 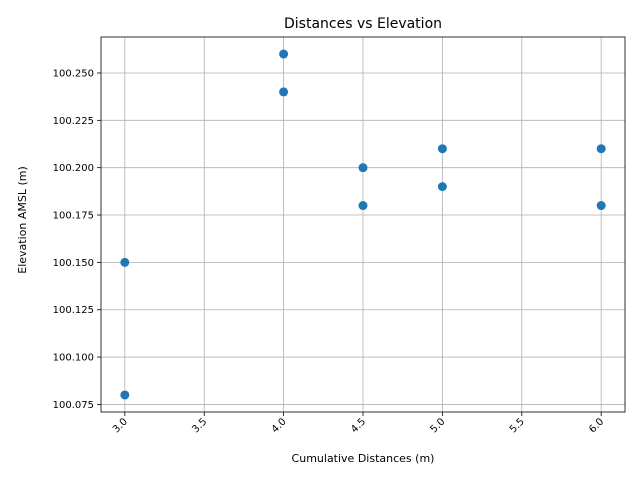 What do you see at coordinates (363, 24) in the screenshot?
I see `chart-title: Distances vs Elevation` at bounding box center [363, 24].